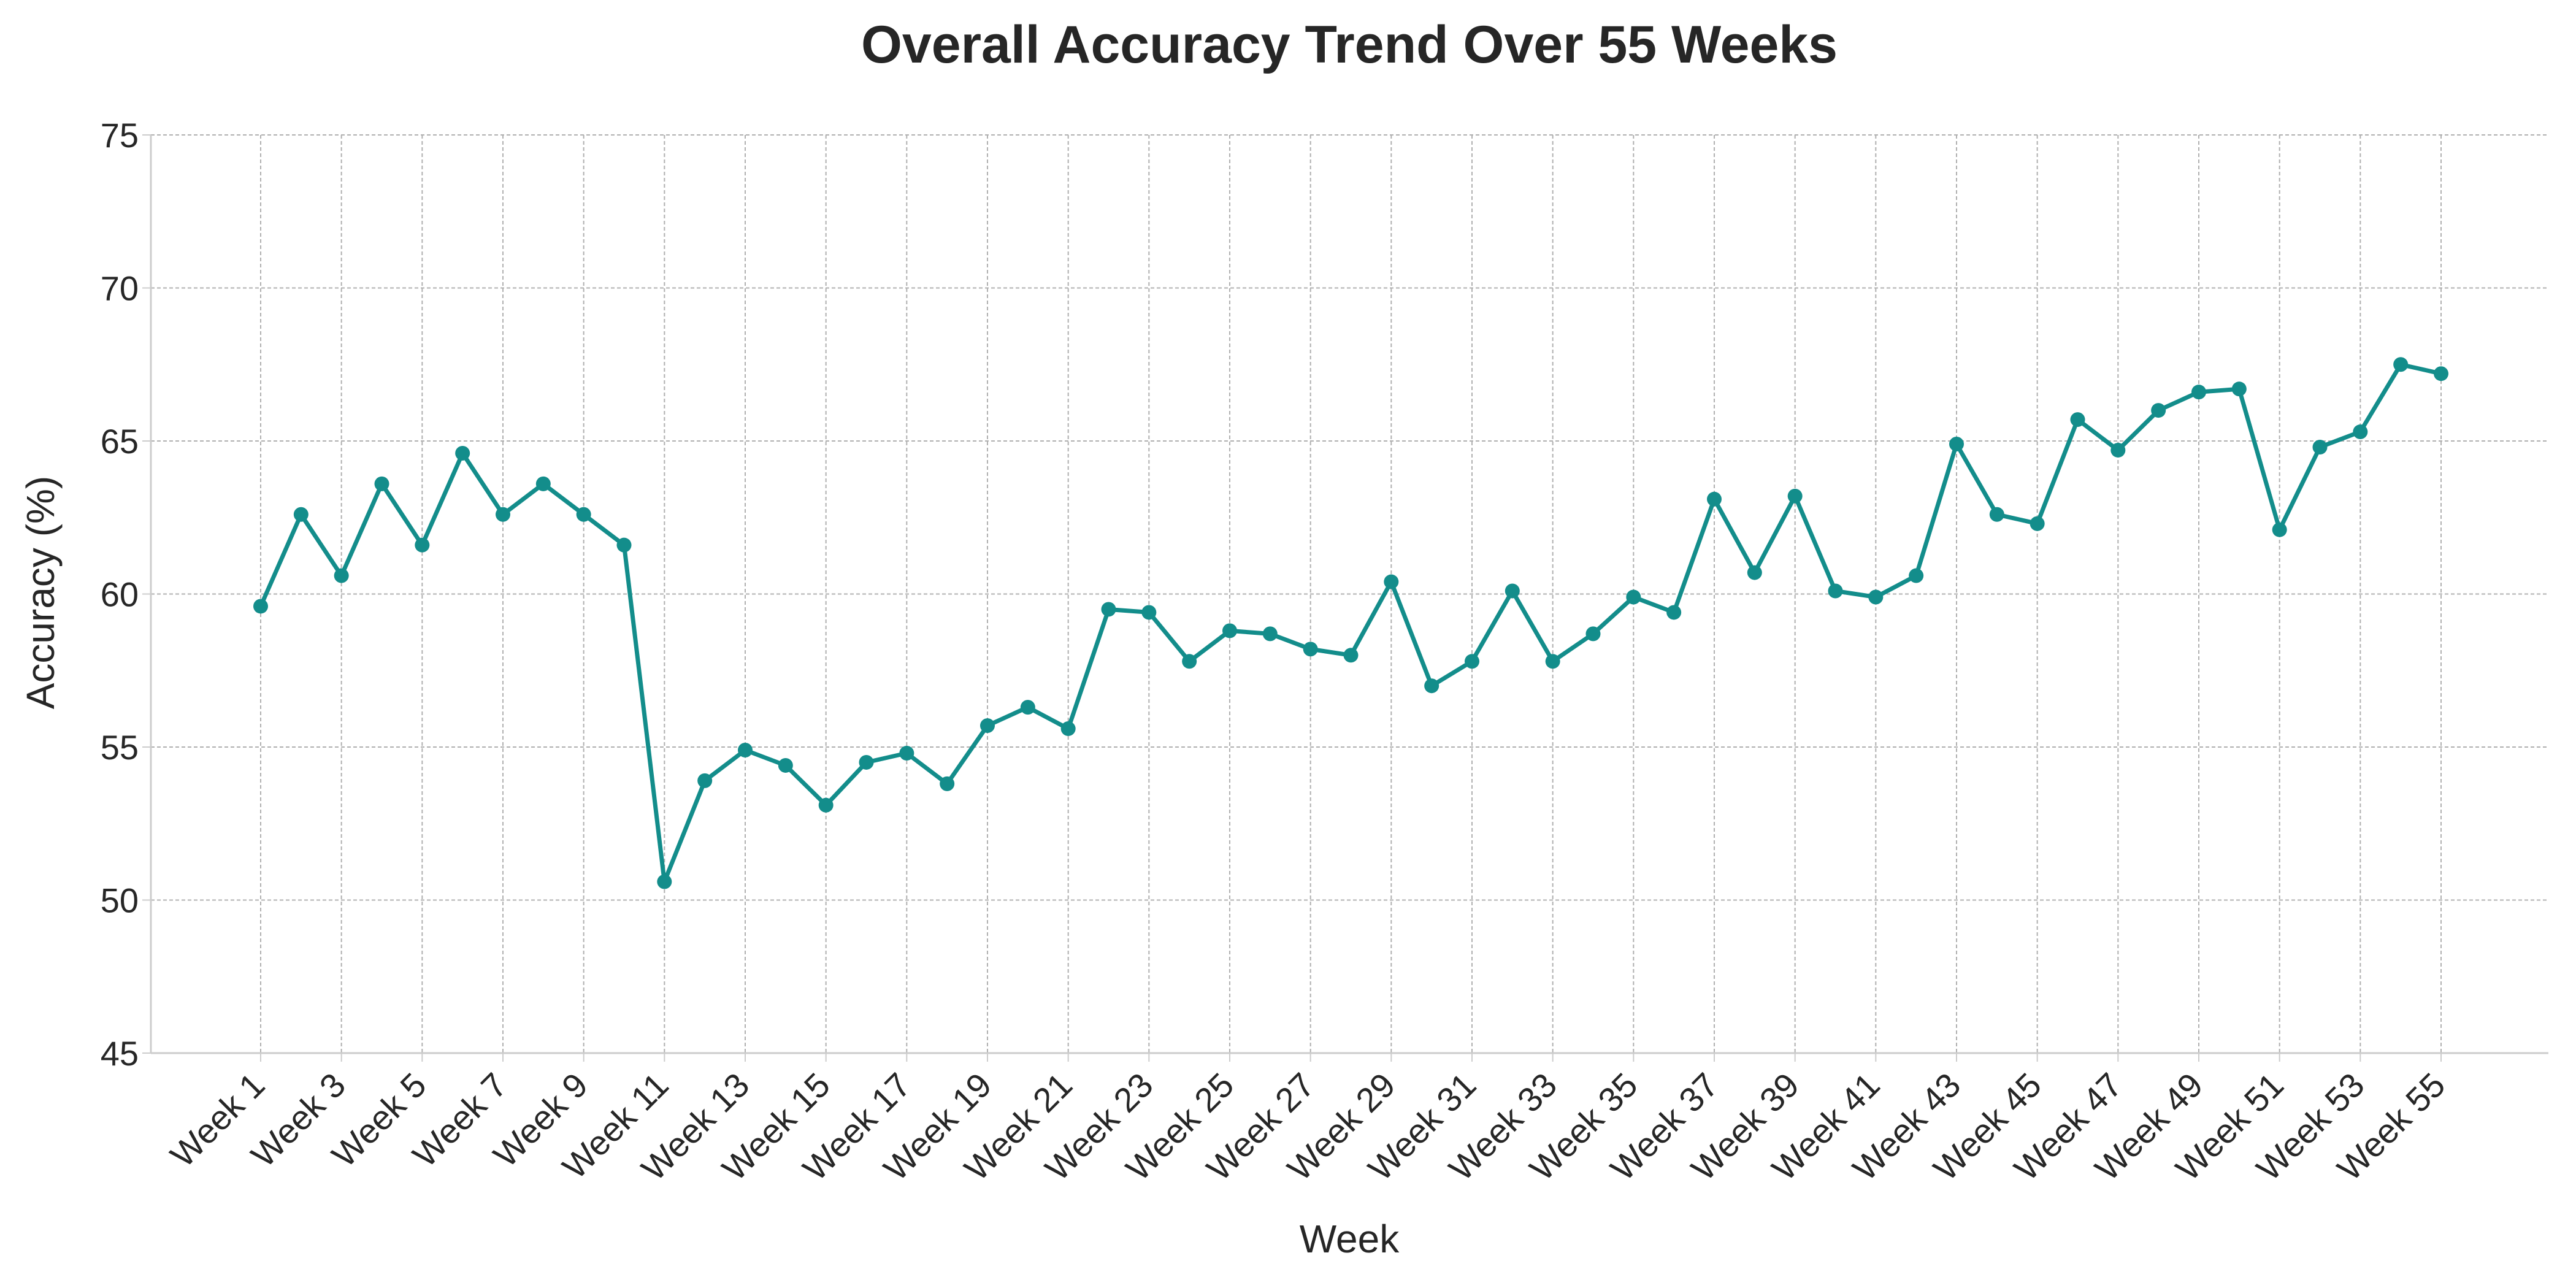 The image size is (2576, 1288). What do you see at coordinates (40, 593) in the screenshot?
I see `y-axis-label: Accuracy (%)` at bounding box center [40, 593].